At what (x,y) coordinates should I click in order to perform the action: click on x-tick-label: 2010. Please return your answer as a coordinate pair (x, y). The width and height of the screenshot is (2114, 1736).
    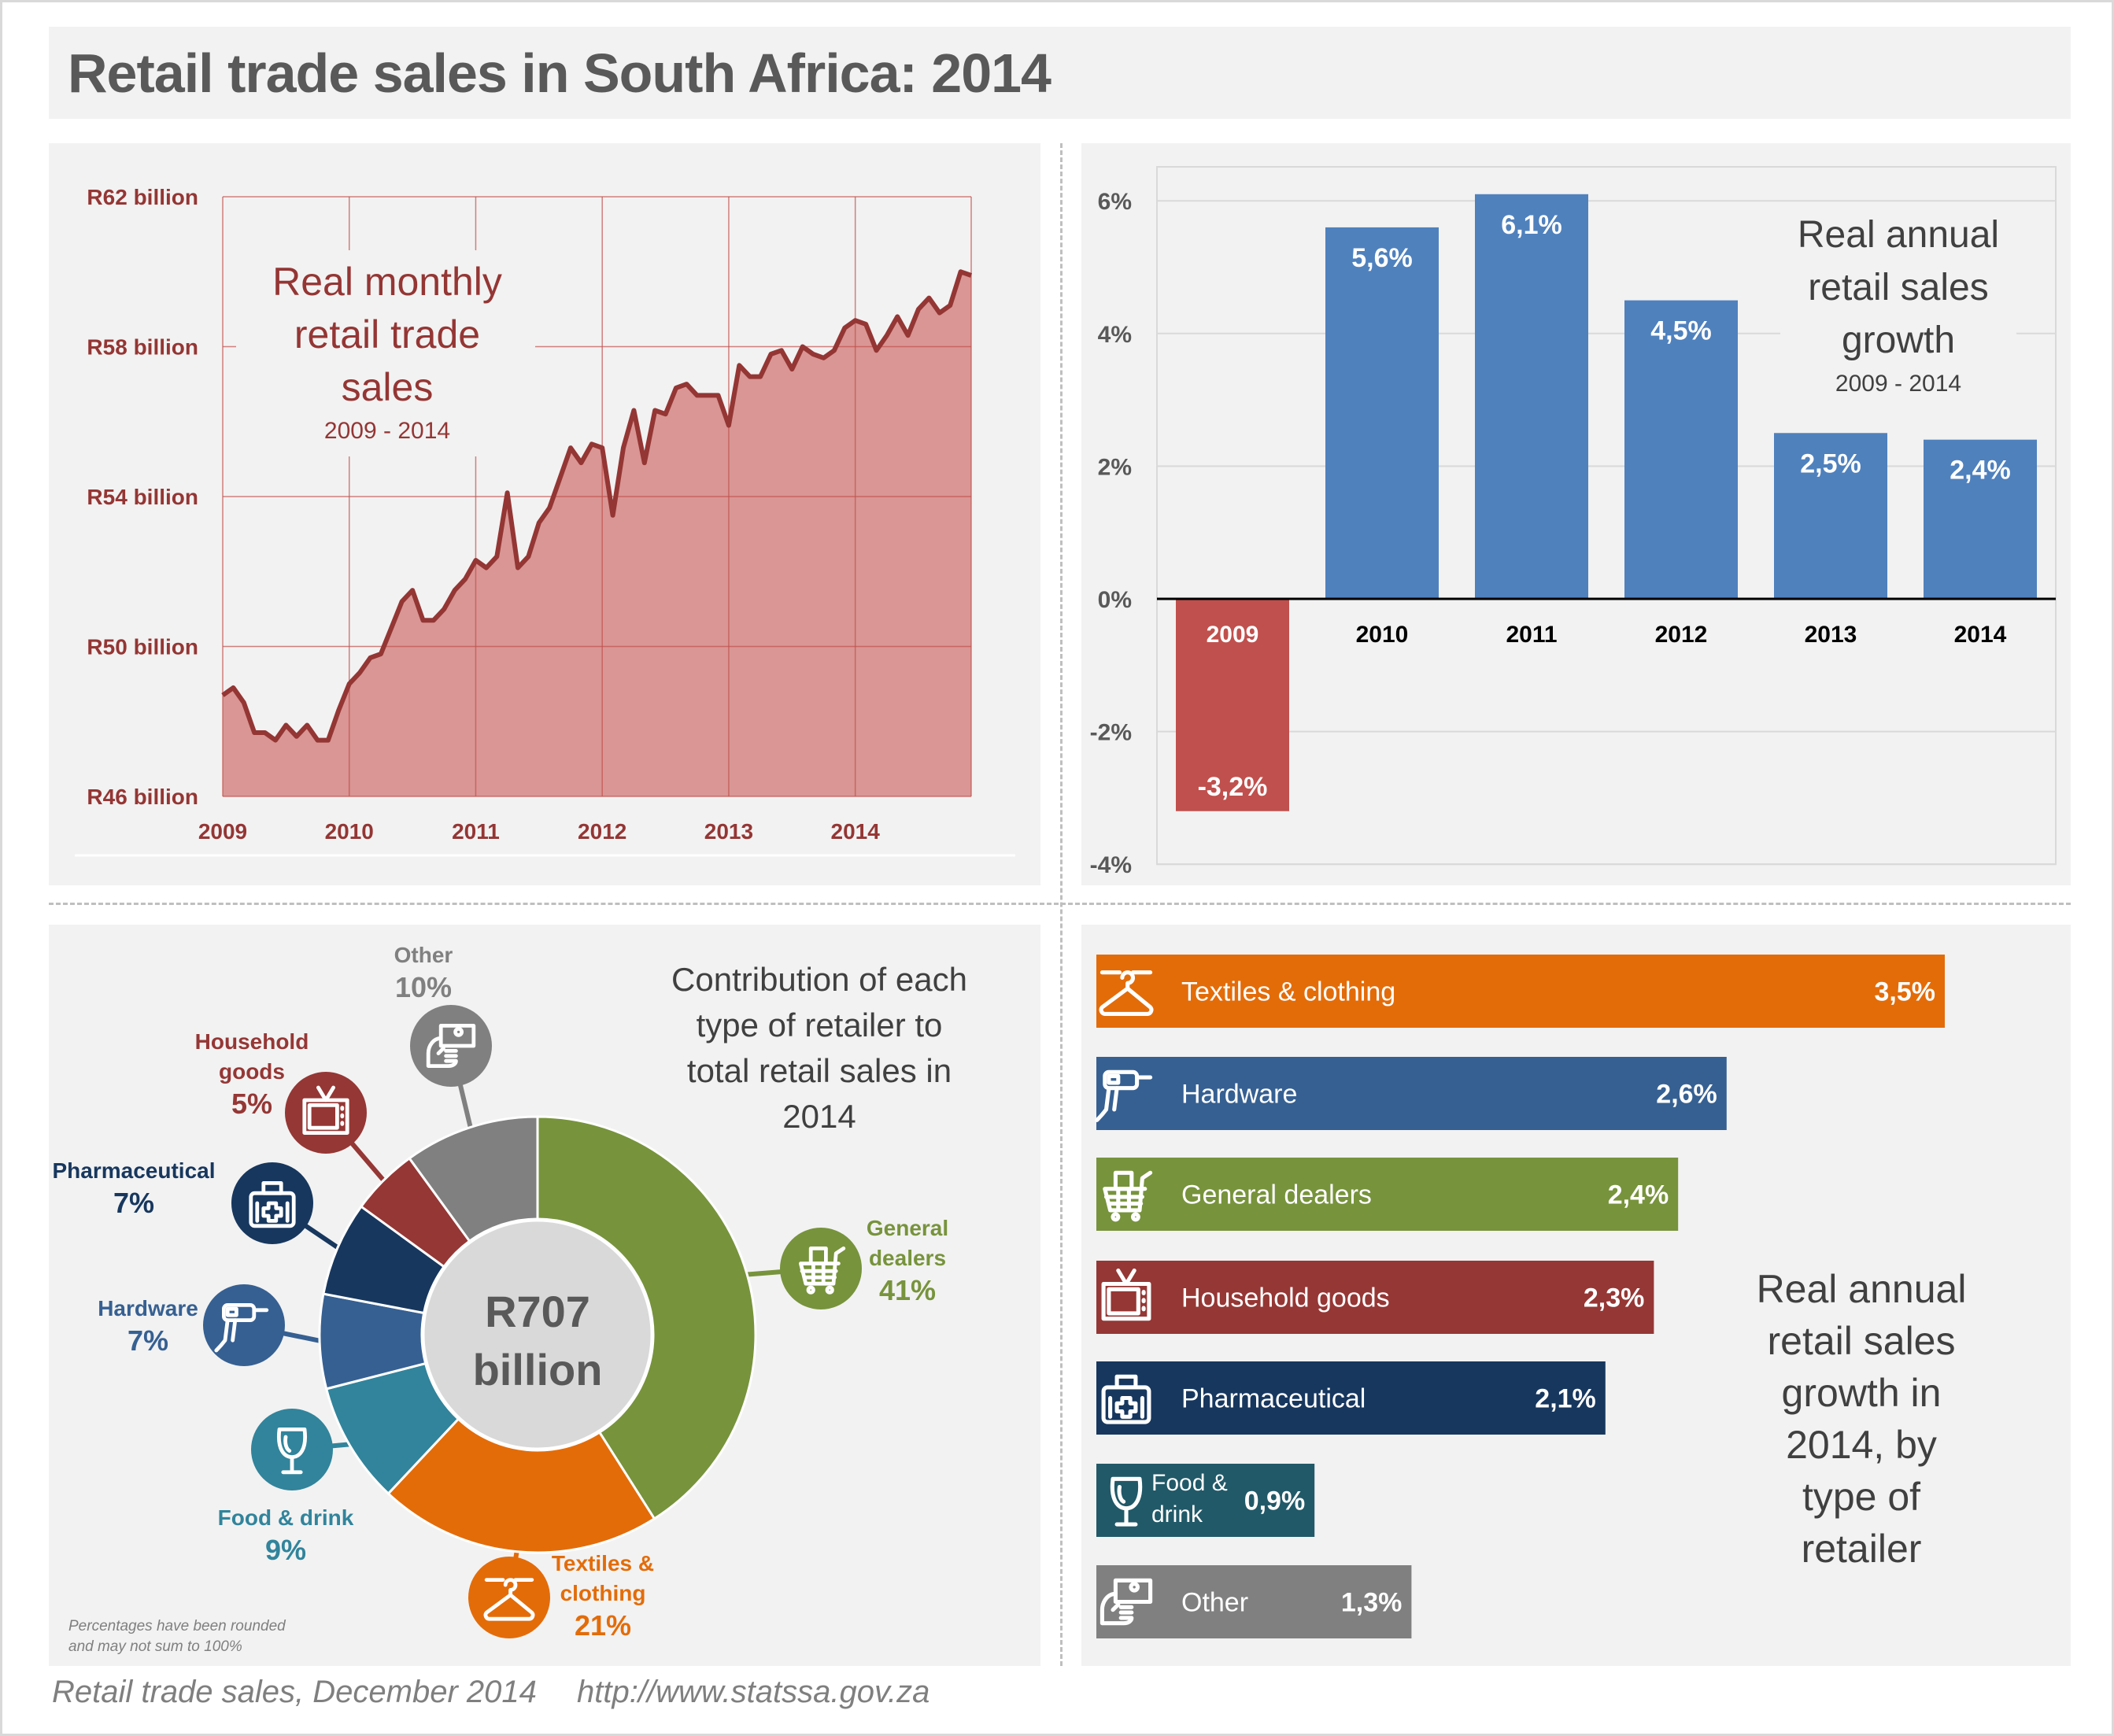
    Looking at the image, I should click on (1383, 635).